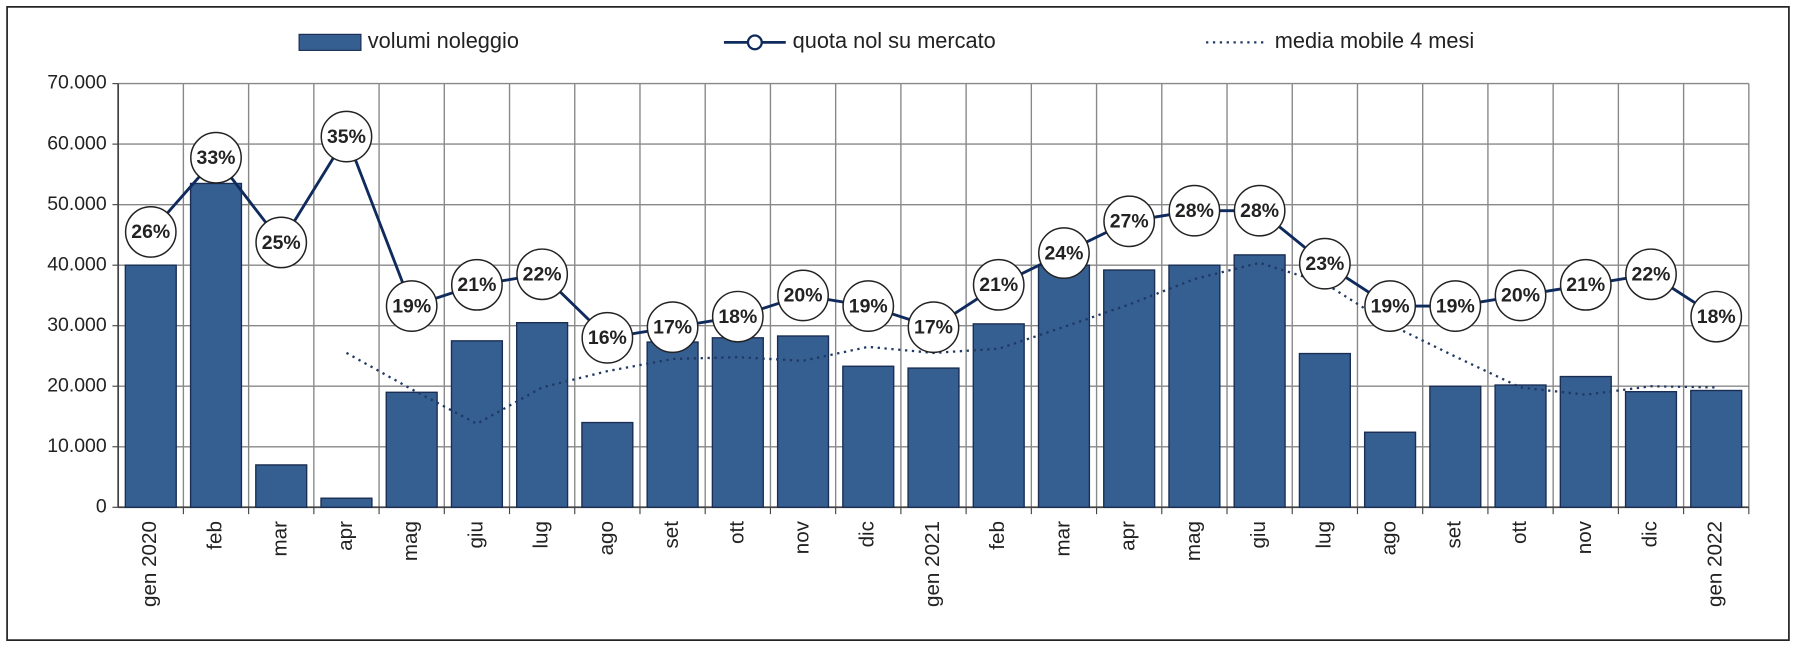 The image size is (1796, 647). What do you see at coordinates (541, 535) in the screenshot?
I see `x-tick-label: lug` at bounding box center [541, 535].